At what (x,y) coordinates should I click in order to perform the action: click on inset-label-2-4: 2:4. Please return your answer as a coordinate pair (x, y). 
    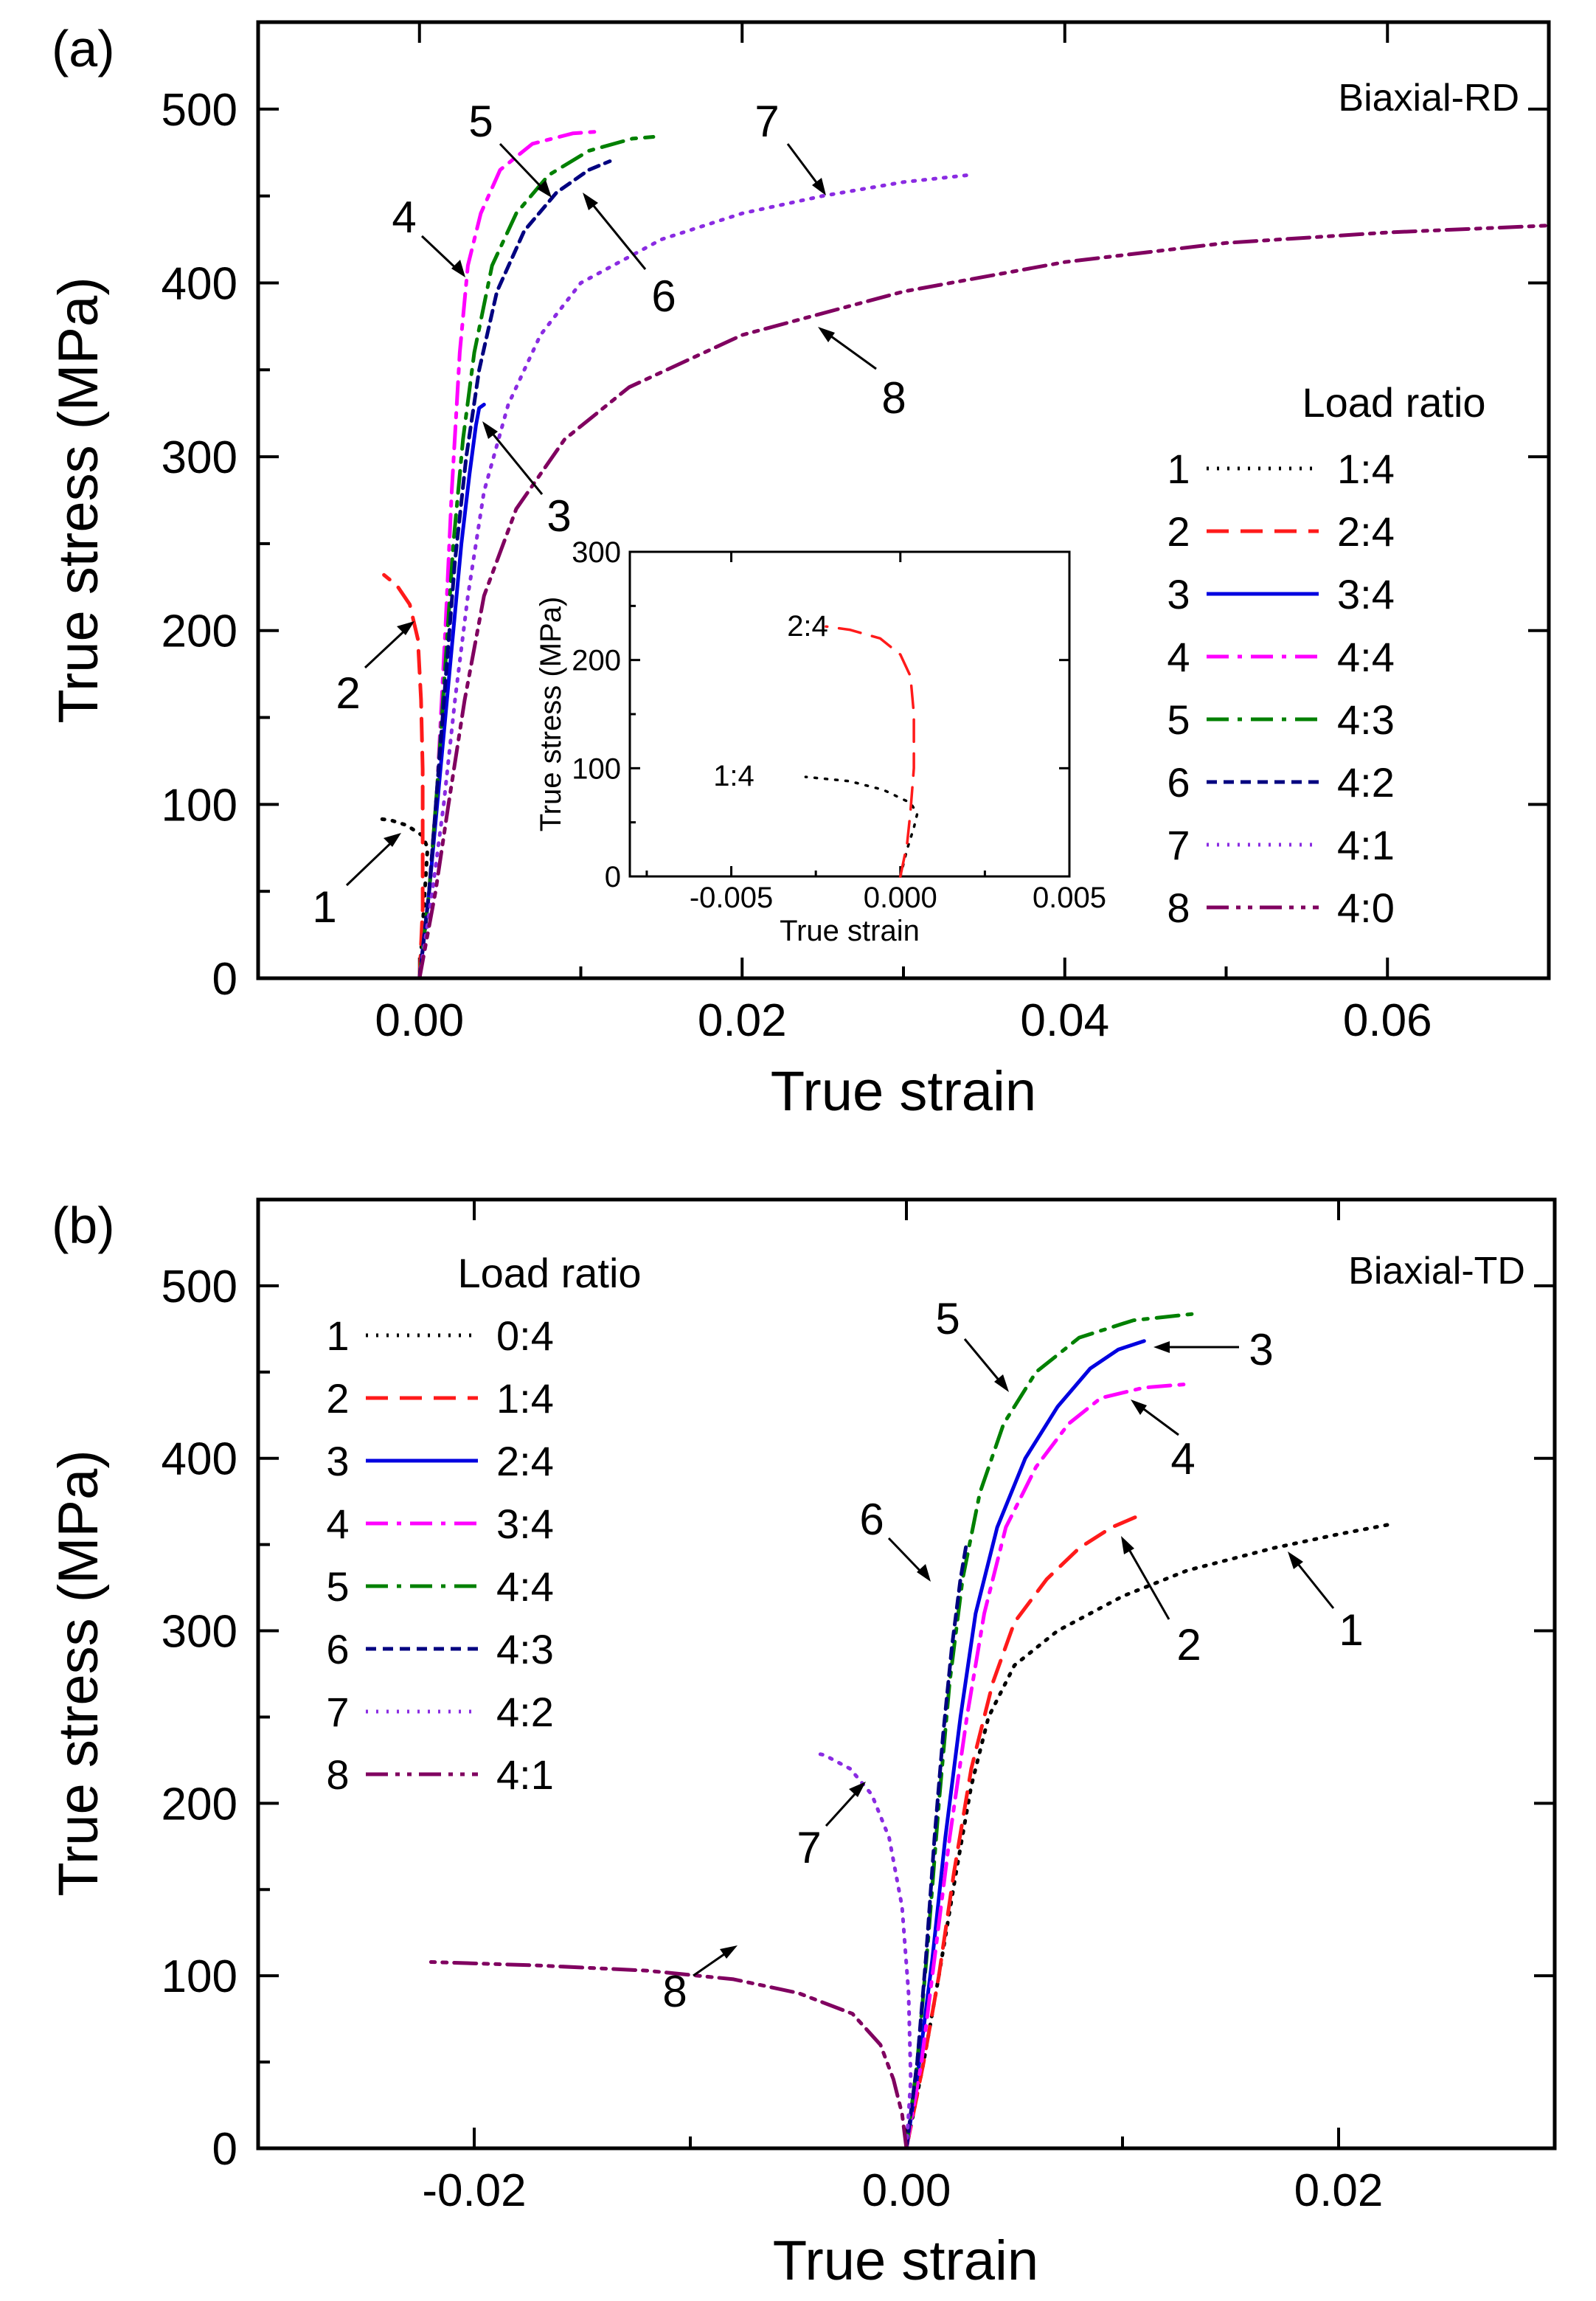
    Looking at the image, I should click on (808, 626).